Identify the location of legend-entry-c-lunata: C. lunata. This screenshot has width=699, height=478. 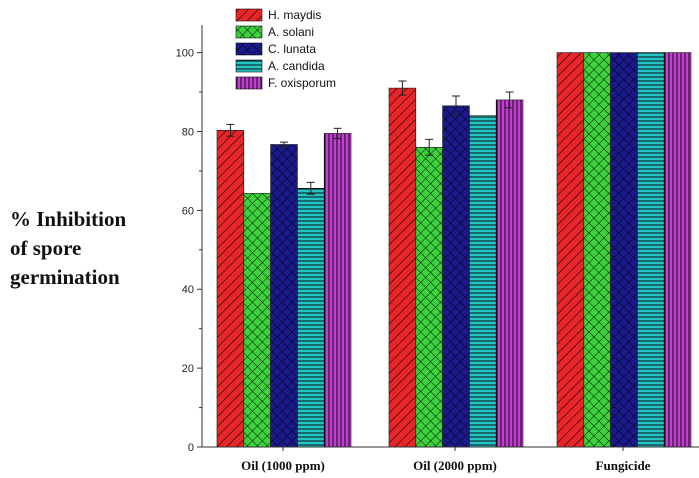
(275, 49).